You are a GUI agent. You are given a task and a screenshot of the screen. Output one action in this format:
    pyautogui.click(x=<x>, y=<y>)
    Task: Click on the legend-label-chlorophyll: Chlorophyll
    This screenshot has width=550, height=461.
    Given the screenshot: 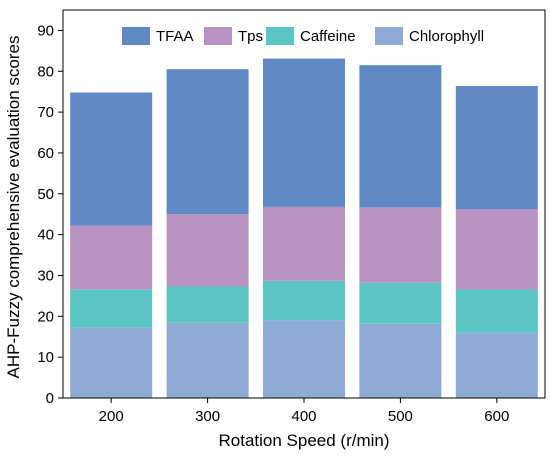 What is the action you would take?
    pyautogui.click(x=446, y=36)
    